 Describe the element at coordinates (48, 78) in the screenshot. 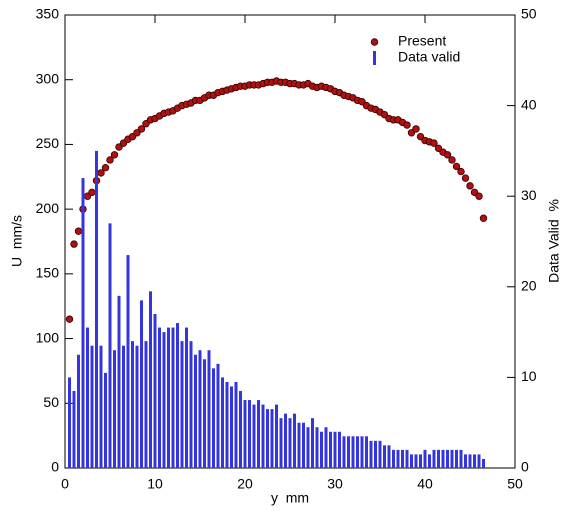

I see `y-tick-label: 300` at that location.